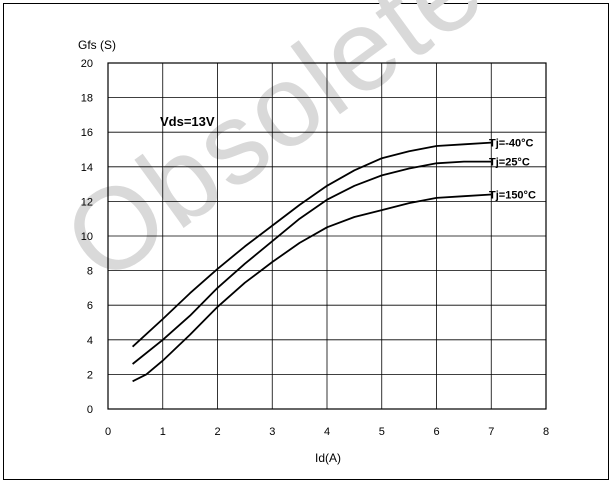  Describe the element at coordinates (436, 432) in the screenshot. I see `x-tick-label: 6` at that location.